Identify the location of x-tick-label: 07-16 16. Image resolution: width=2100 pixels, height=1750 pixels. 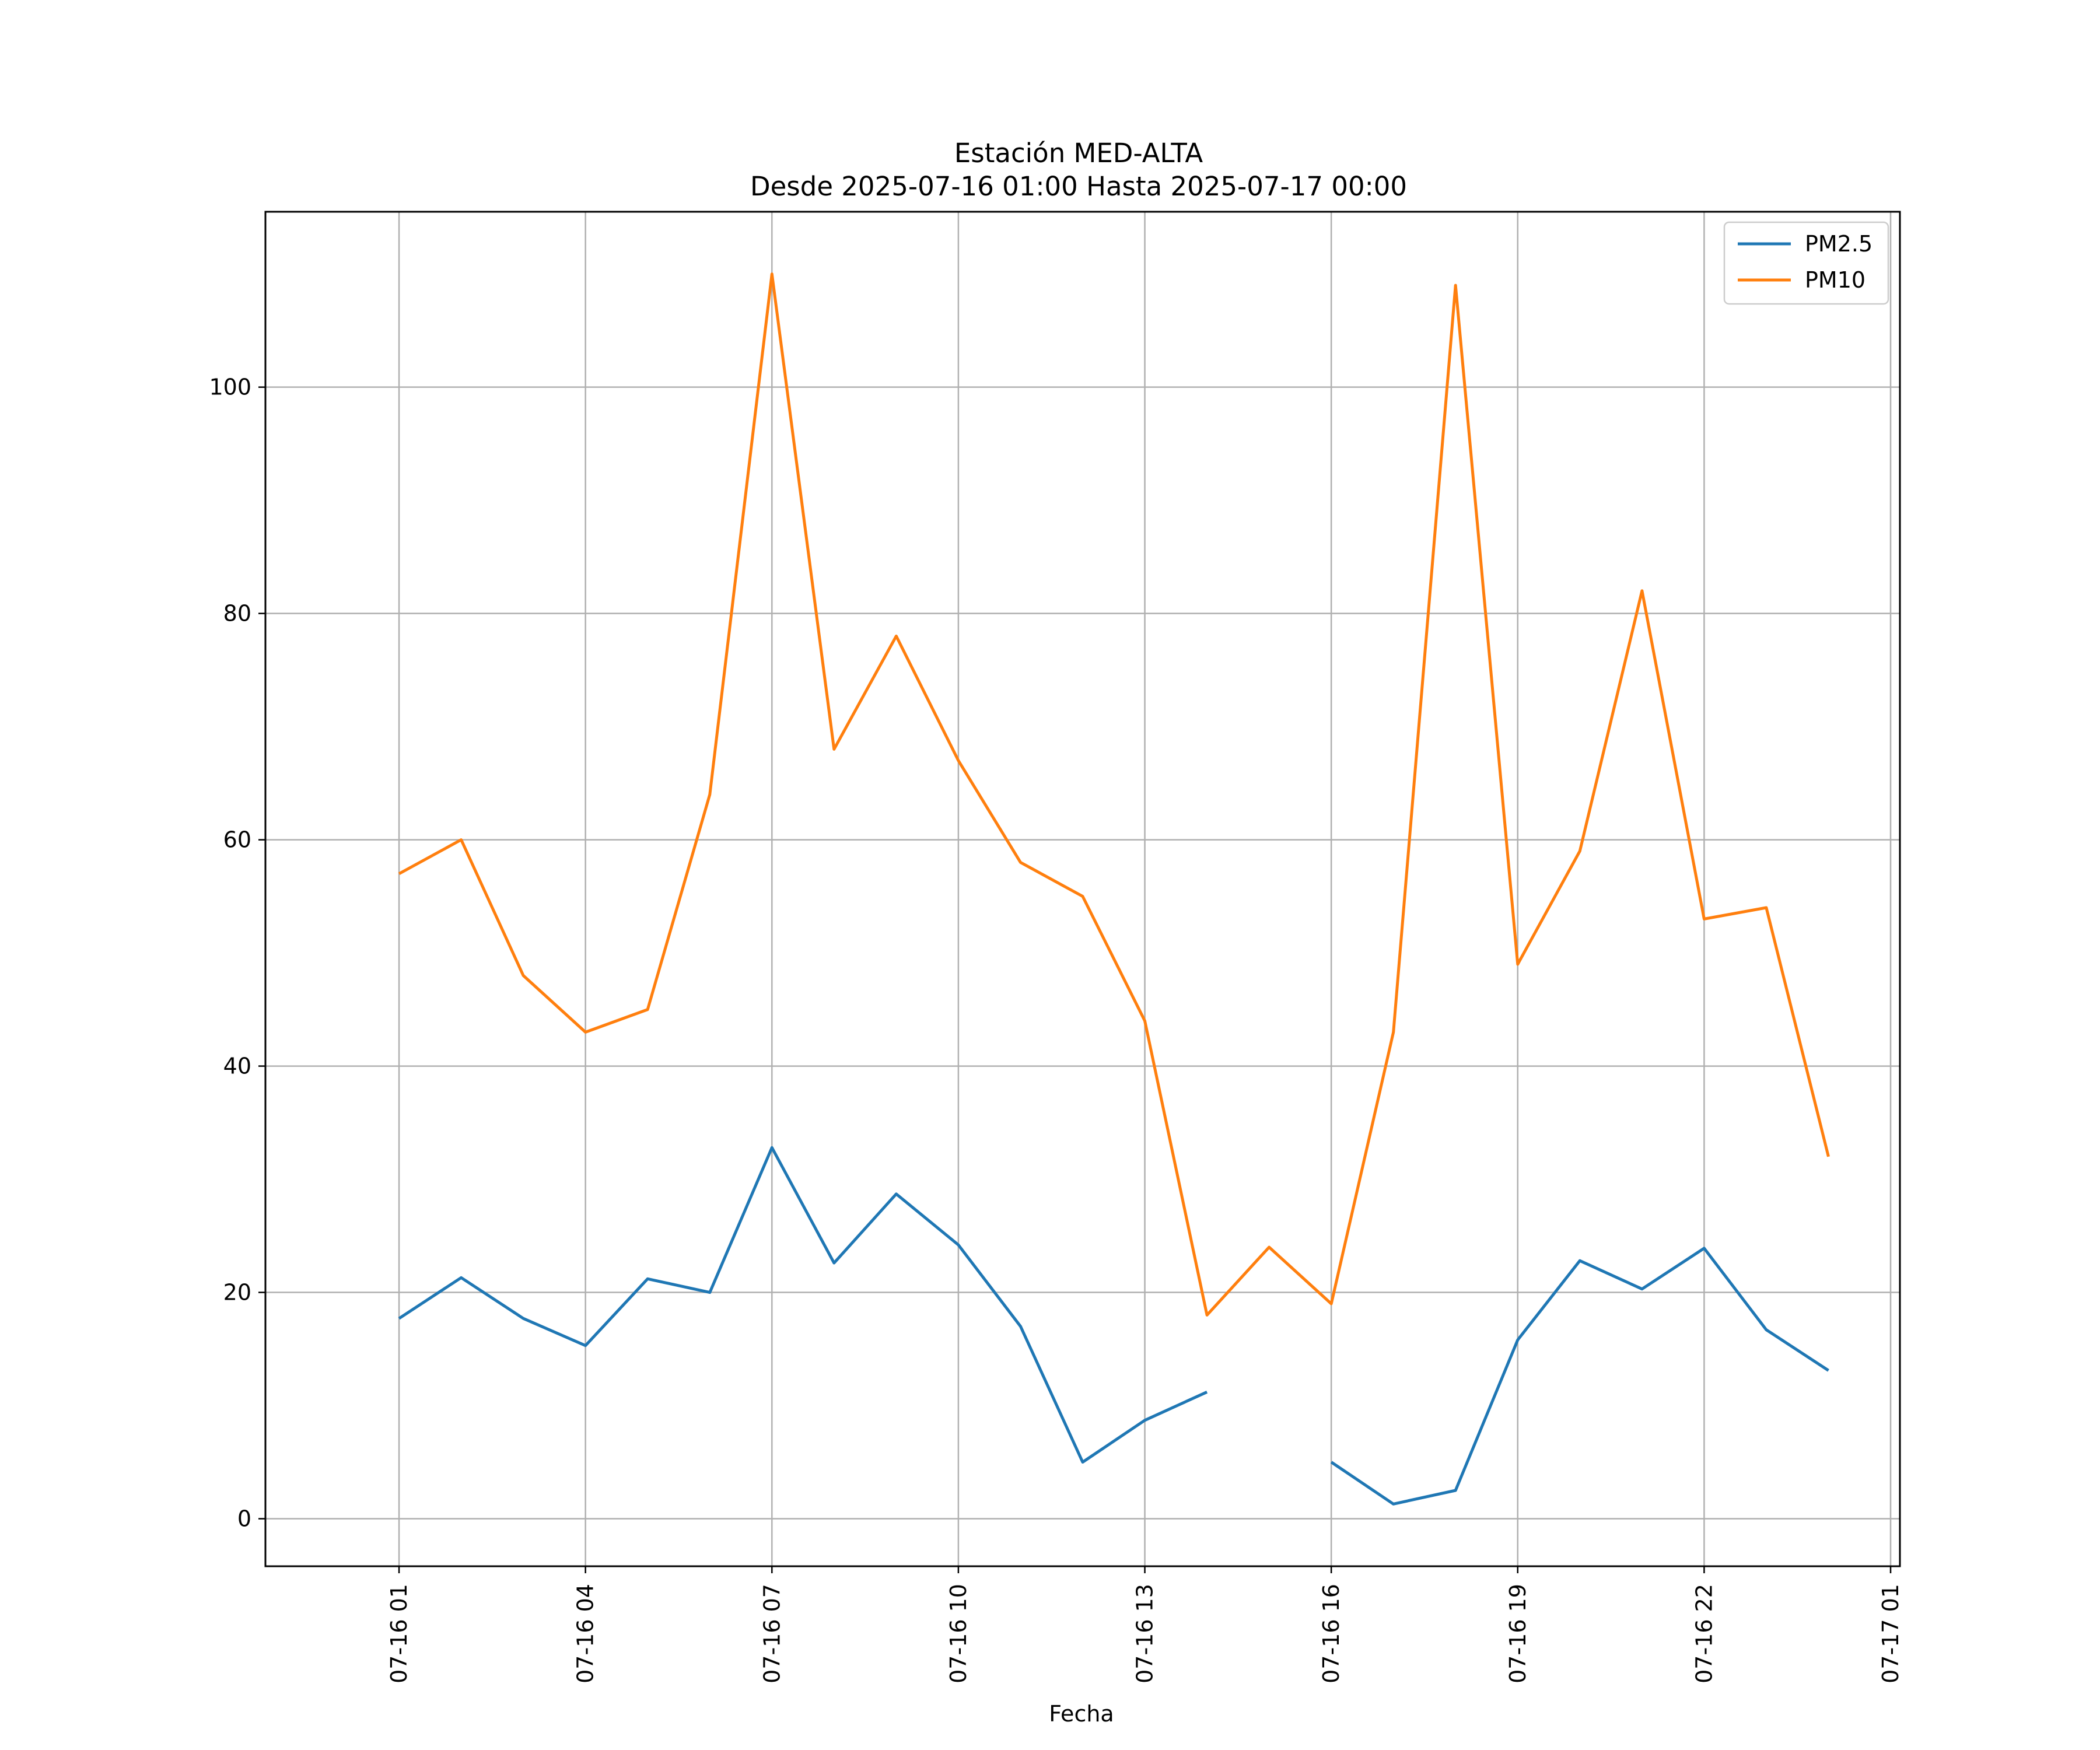
(1331, 1634).